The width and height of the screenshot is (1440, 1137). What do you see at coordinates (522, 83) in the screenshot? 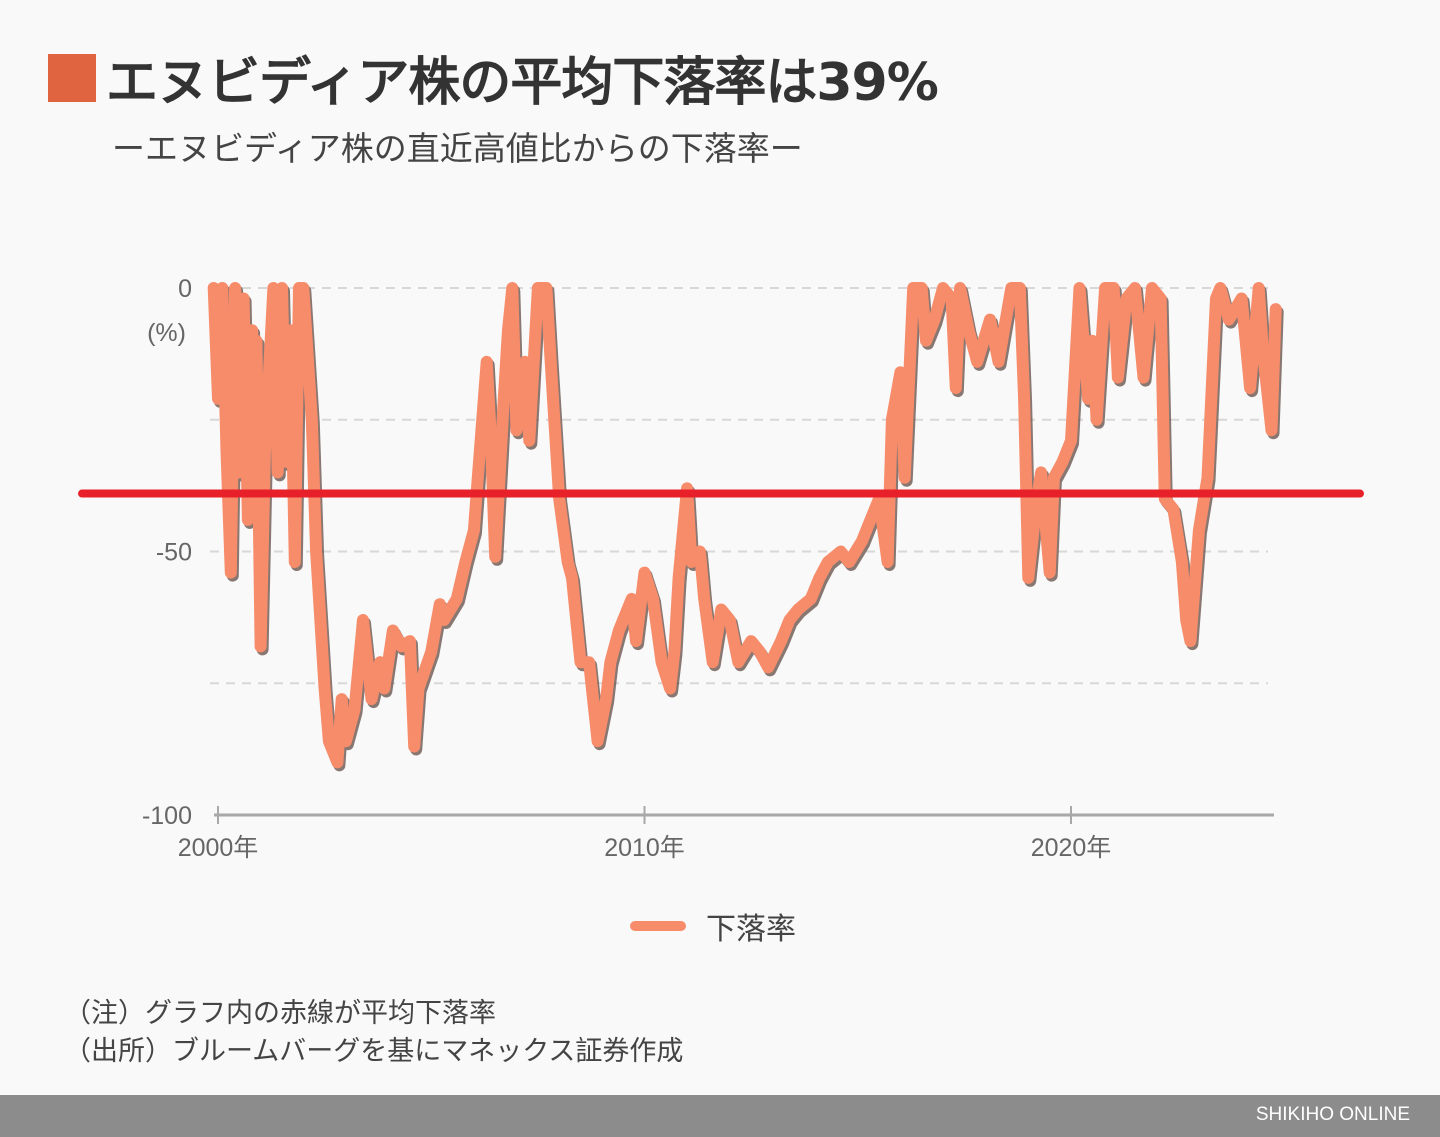
I see `chart-title: エヌビディア株の平均下落率は39%` at bounding box center [522, 83].